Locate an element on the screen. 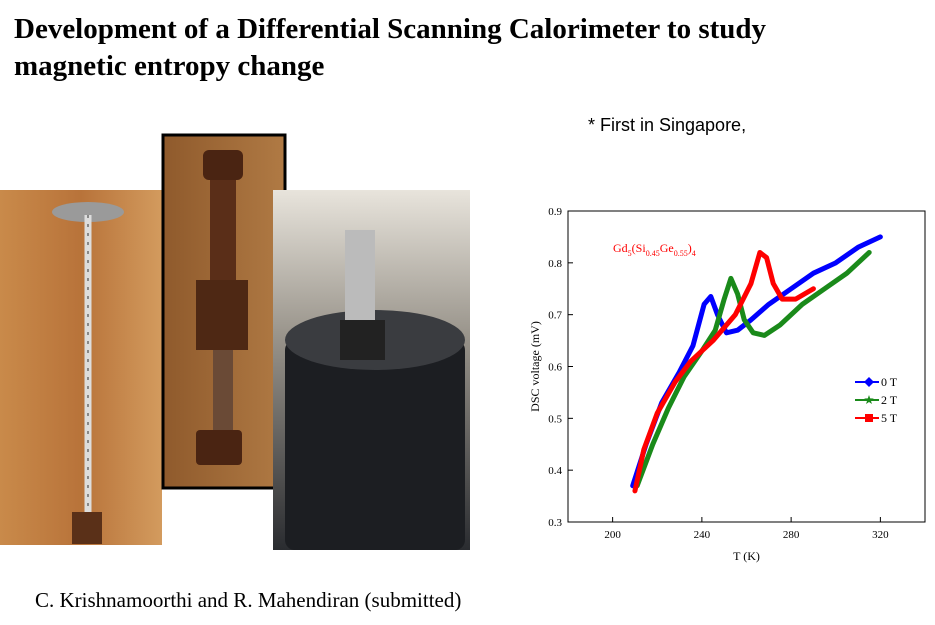 This screenshot has width=935, height=625. x-tick-label: 240 is located at coordinates (702, 535).